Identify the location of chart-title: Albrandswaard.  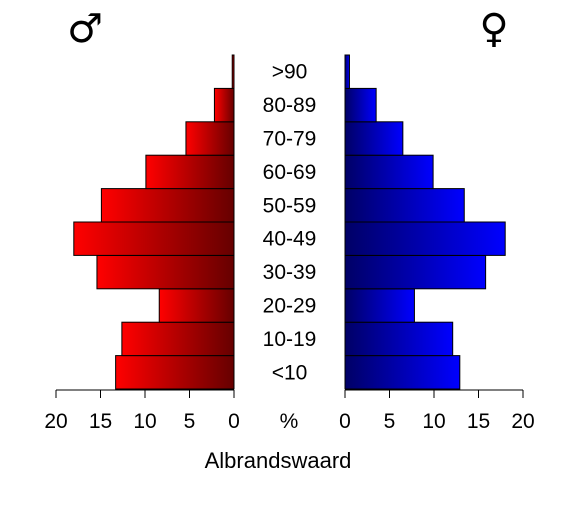
(278, 460).